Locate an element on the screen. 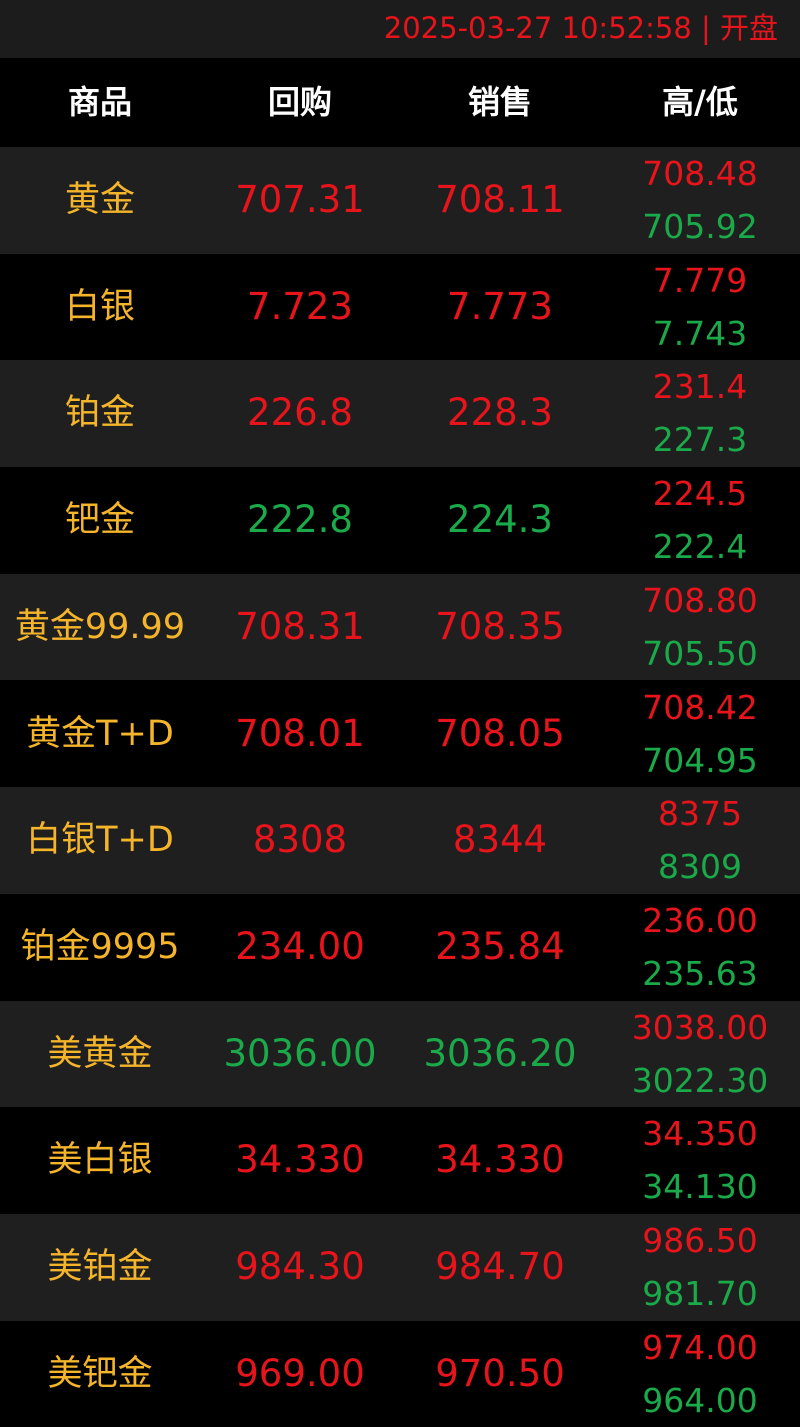  sell-price: 34.330 is located at coordinates (500, 1160).